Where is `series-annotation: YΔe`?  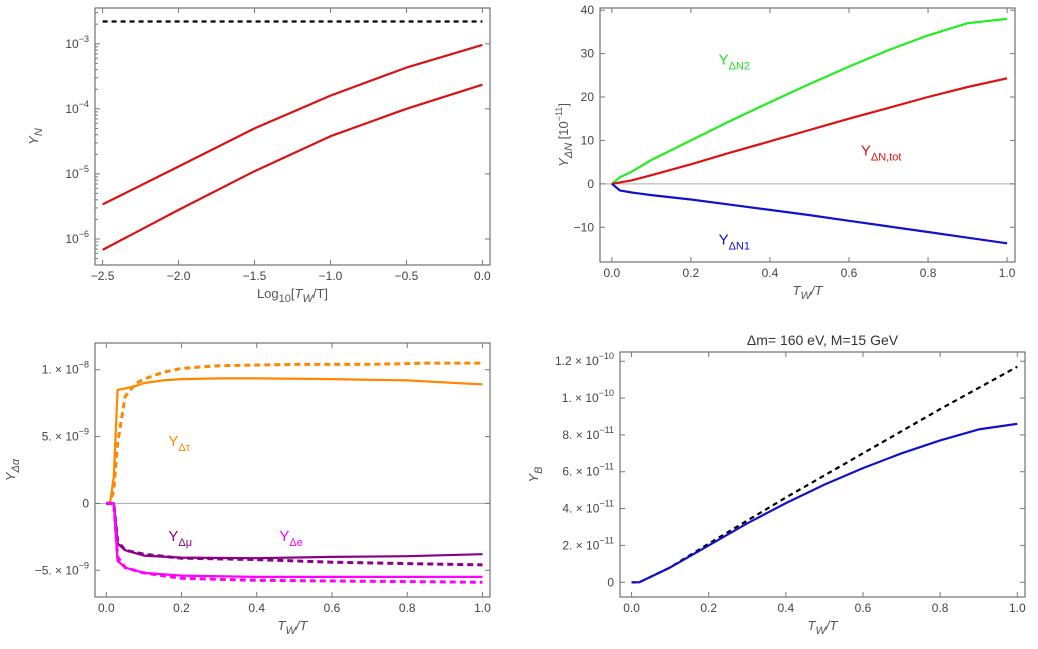 series-annotation: YΔe is located at coordinates (290, 538).